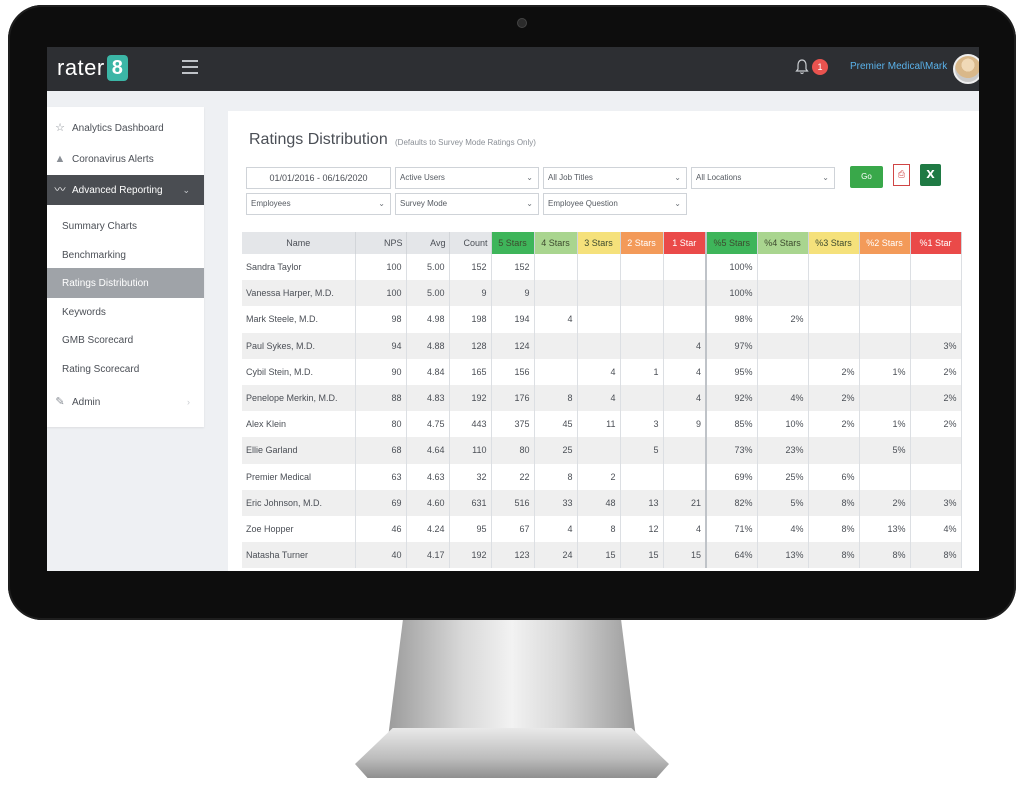 The image size is (1024, 792). What do you see at coordinates (642, 243) in the screenshot?
I see `column-header-2-stars: 2 Stars` at bounding box center [642, 243].